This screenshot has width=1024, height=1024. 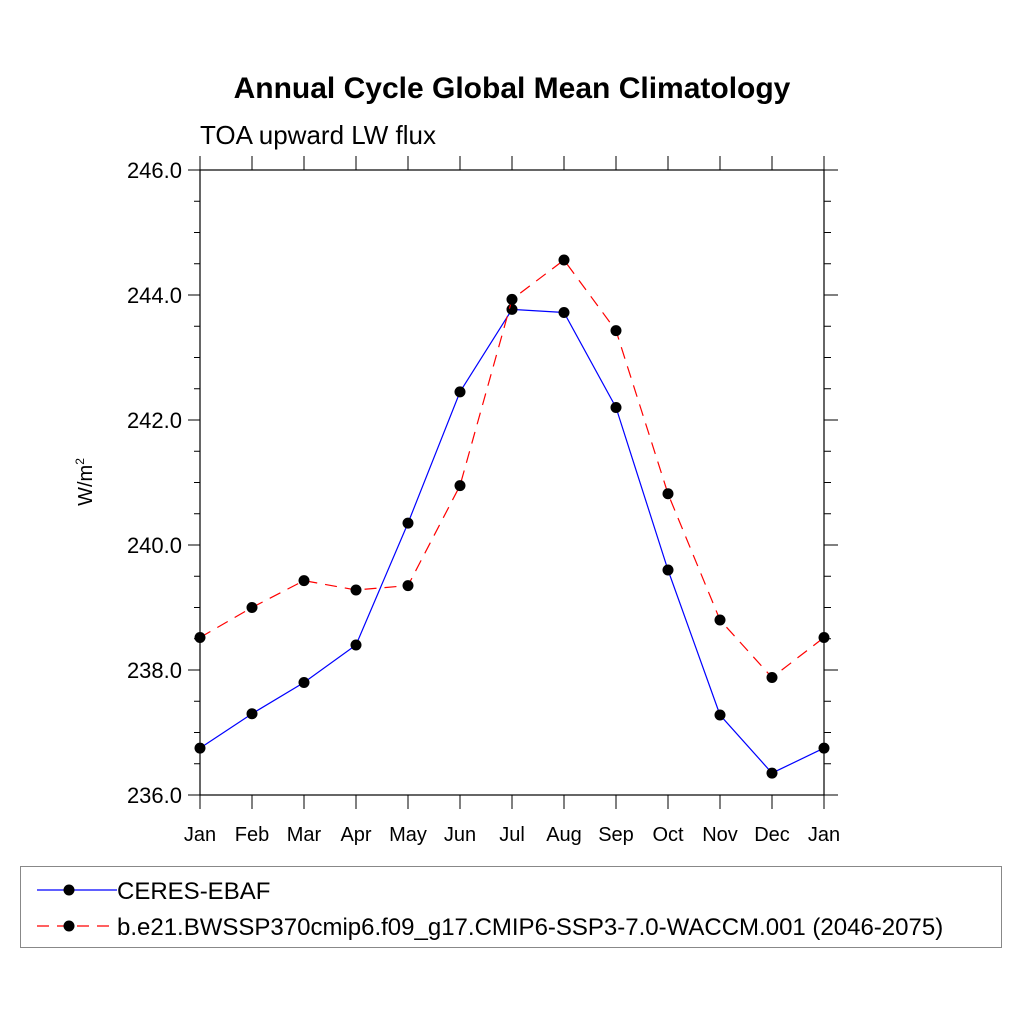 What do you see at coordinates (511, 891) in the screenshot?
I see `legend-item-ceres: CERES-EBAF` at bounding box center [511, 891].